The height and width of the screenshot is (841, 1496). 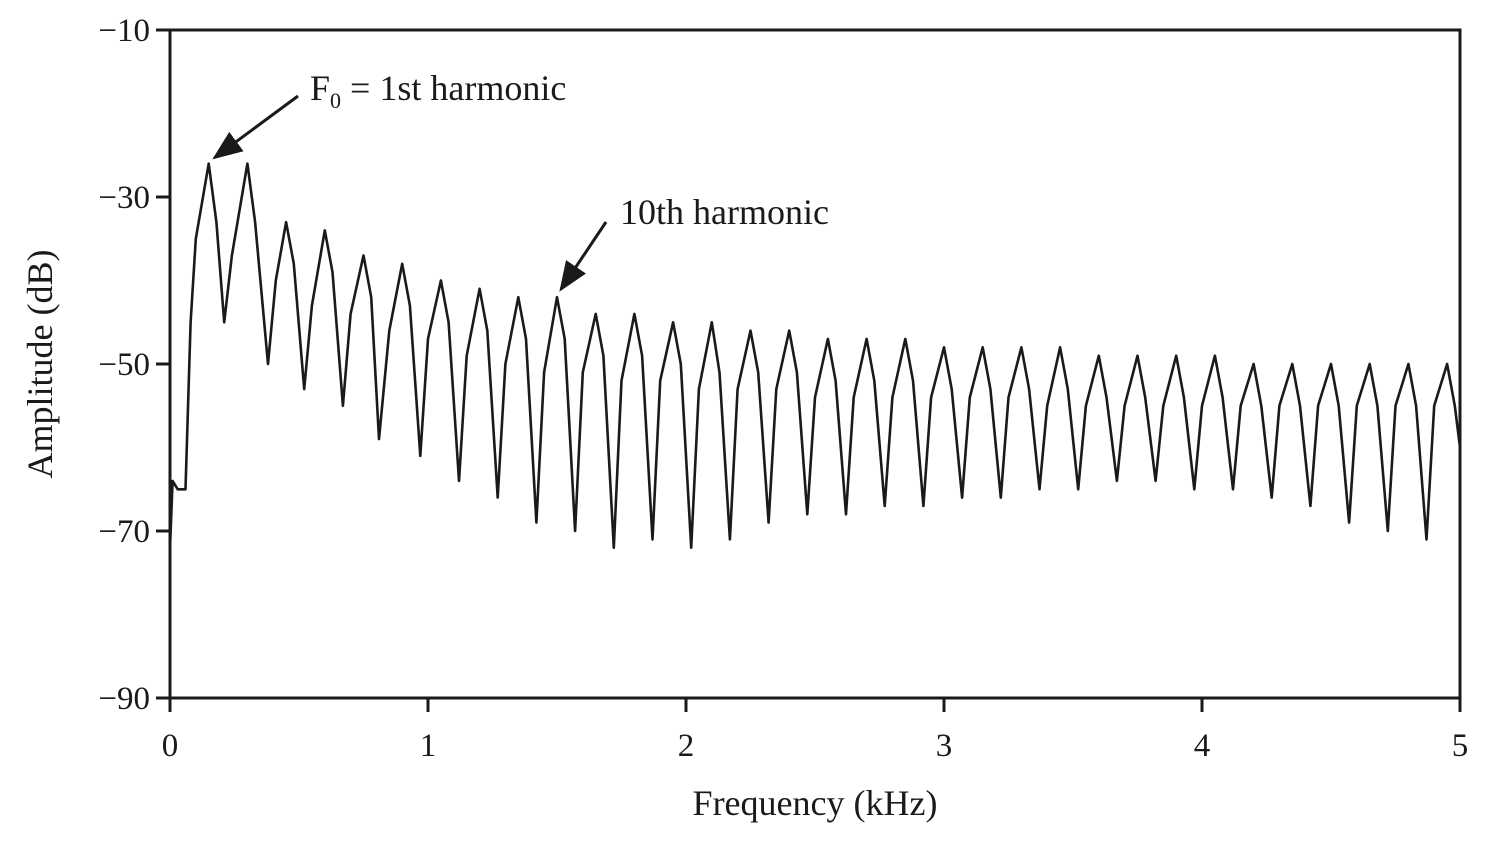 What do you see at coordinates (335, 100) in the screenshot?
I see `f0-label-subscript: 0` at bounding box center [335, 100].